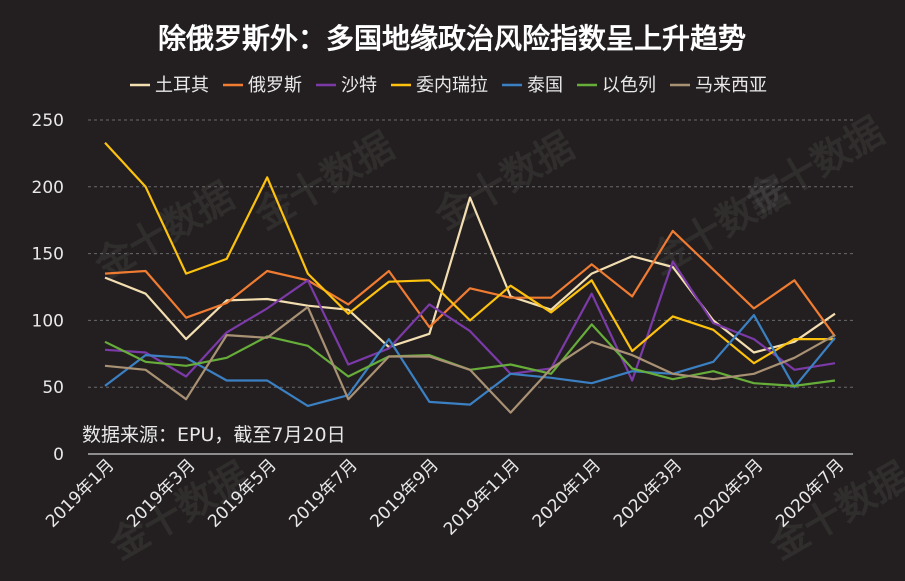 The height and width of the screenshot is (581, 905). Describe the element at coordinates (504, 181) in the screenshot. I see `watermark-logo-2: 金十数据` at that location.